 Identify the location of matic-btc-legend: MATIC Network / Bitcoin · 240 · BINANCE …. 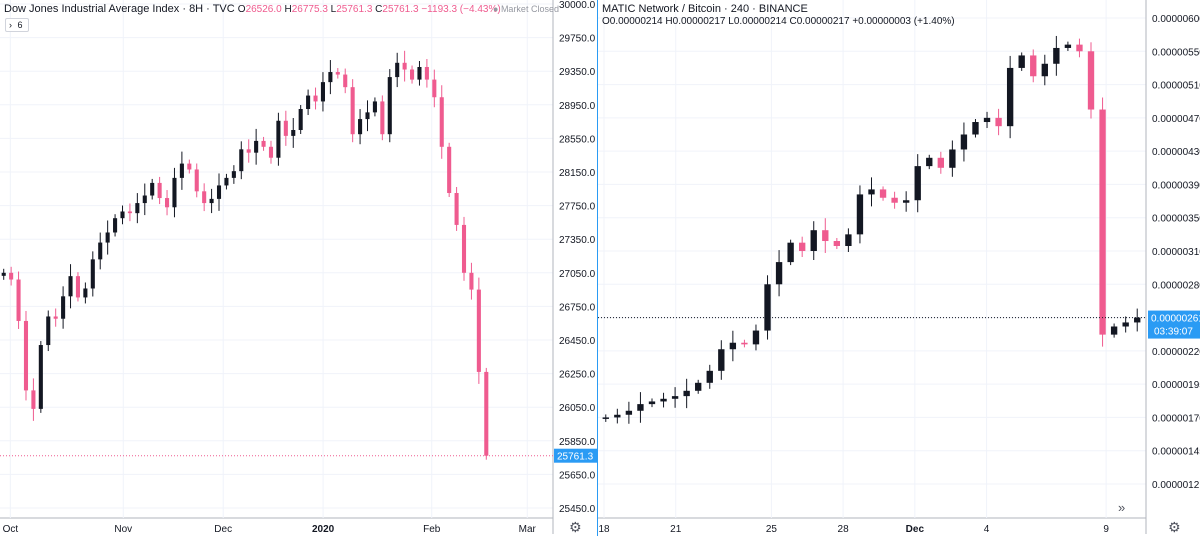
(778, 15).